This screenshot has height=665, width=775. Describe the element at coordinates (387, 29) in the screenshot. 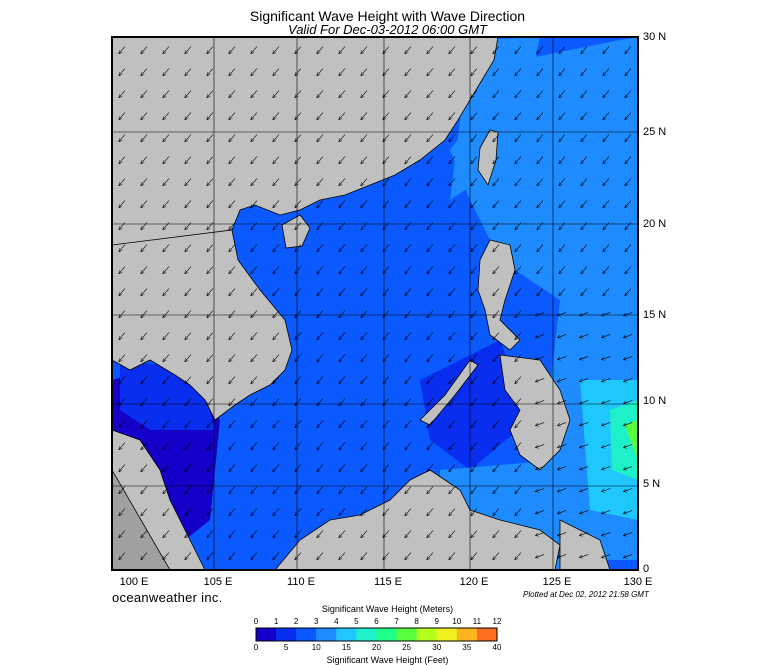

I see `map-subtitle: Valid For Dec-03-2012 06:00 GMT` at that location.